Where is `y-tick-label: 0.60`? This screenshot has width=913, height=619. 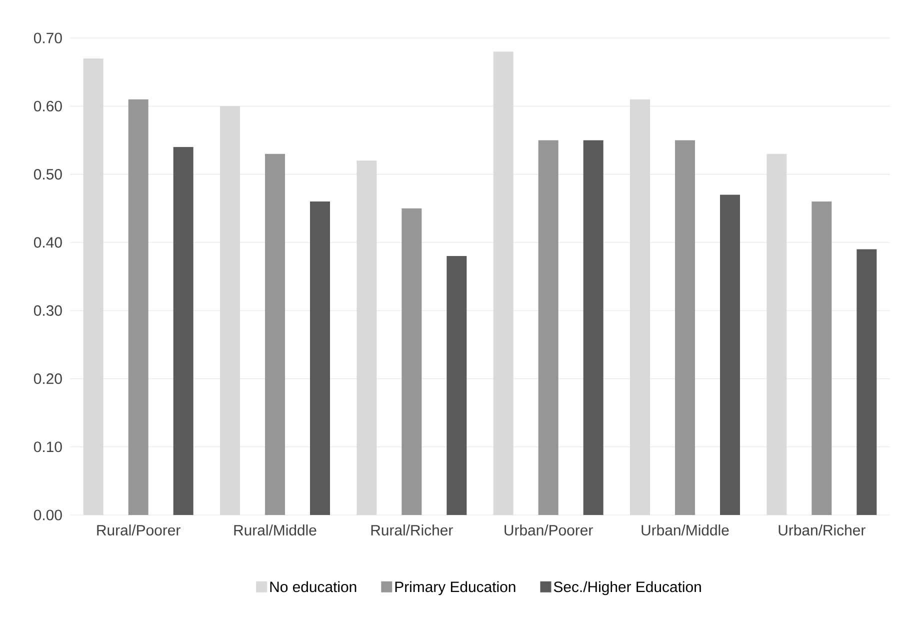 y-tick-label: 0.60 is located at coordinates (48, 106).